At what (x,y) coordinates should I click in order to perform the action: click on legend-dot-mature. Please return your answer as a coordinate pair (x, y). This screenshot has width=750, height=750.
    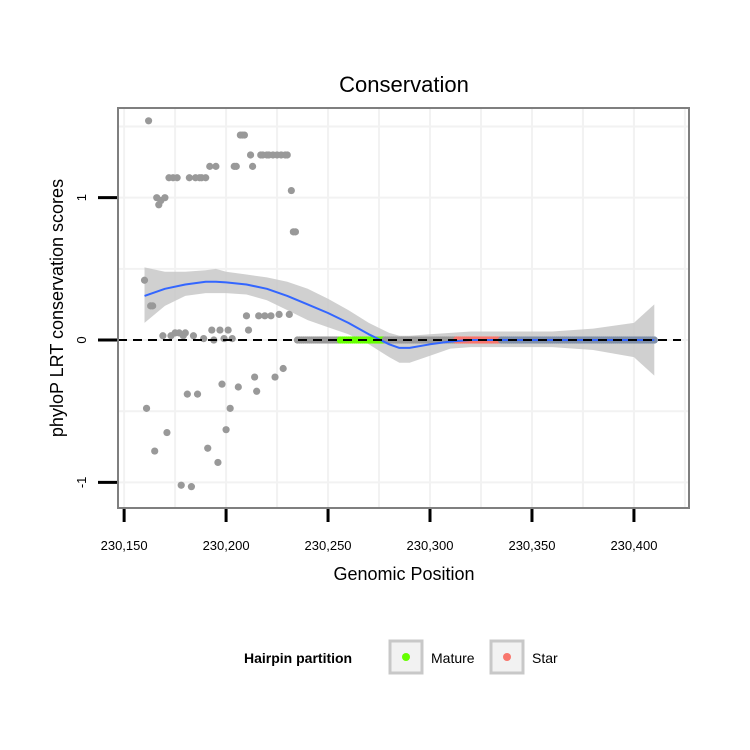
    Looking at the image, I should click on (406, 657).